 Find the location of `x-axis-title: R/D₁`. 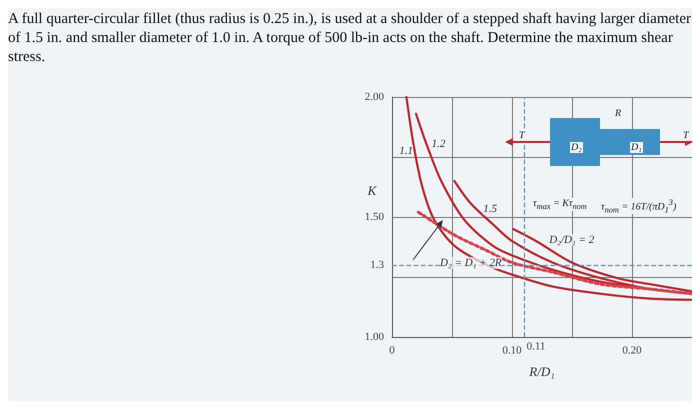

x-axis-title: R/D₁ is located at coordinates (541, 371).